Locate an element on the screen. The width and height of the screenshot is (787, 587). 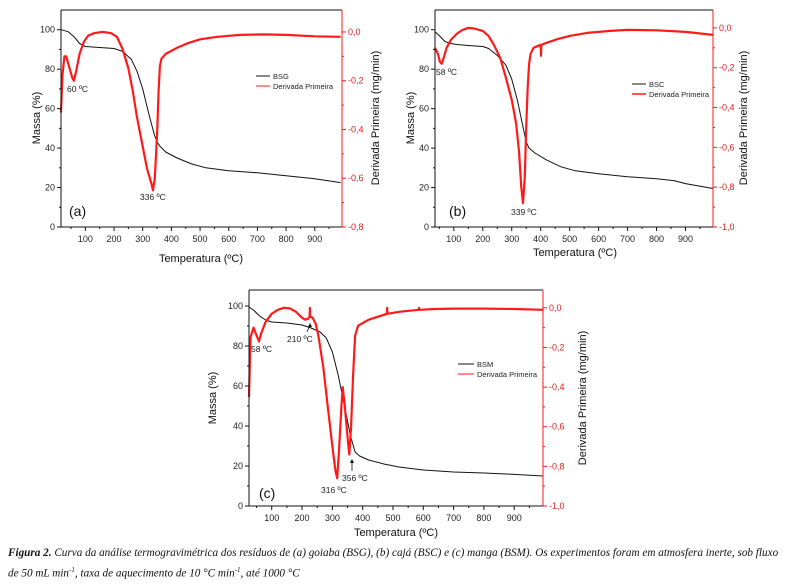
chart-c-xtick-label: 500 is located at coordinates (392, 518).